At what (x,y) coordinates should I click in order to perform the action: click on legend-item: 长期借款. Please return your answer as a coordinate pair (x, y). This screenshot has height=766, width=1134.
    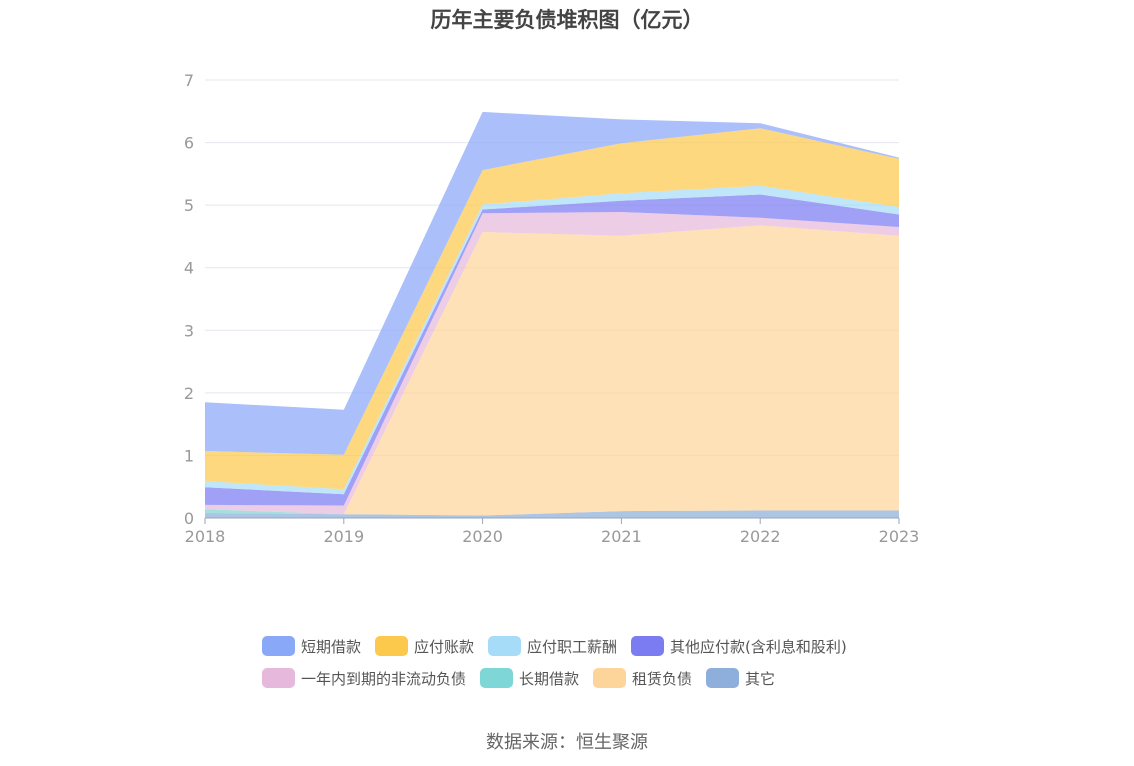
    Looking at the image, I should click on (529, 678).